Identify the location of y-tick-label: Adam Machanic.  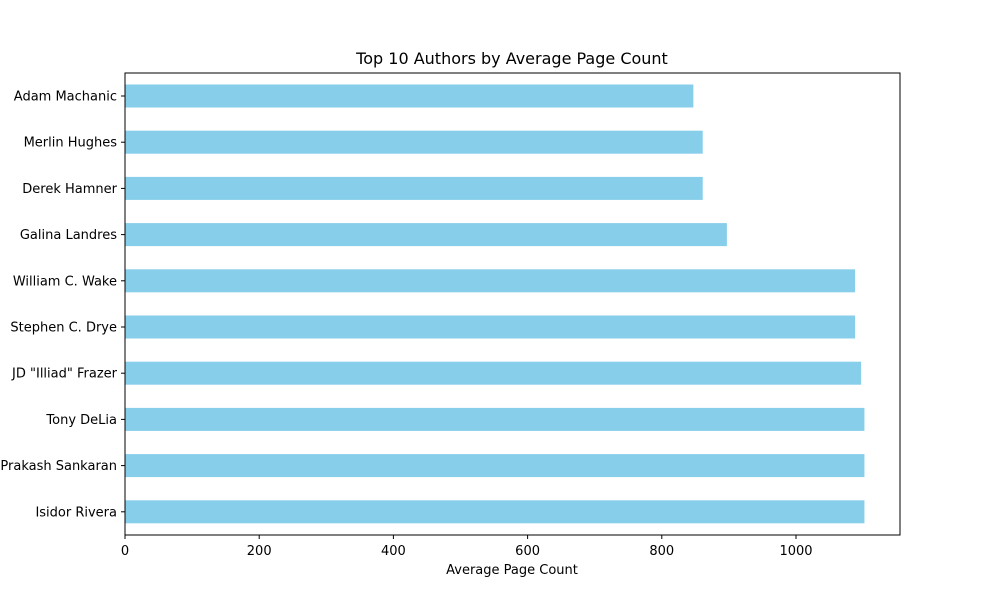
(65, 97).